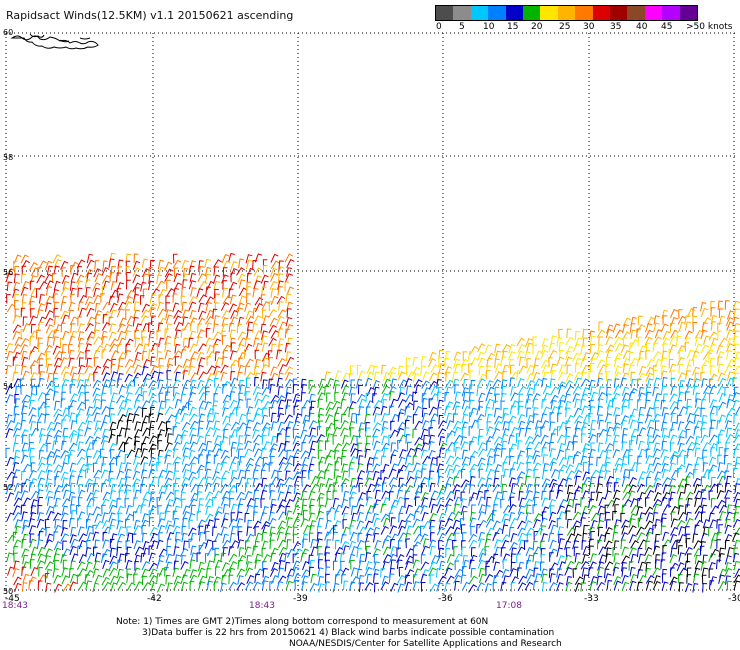 Image resolution: width=740 pixels, height=650 pixels. What do you see at coordinates (8, 386) in the screenshot?
I see `lat-label: 54` at bounding box center [8, 386].